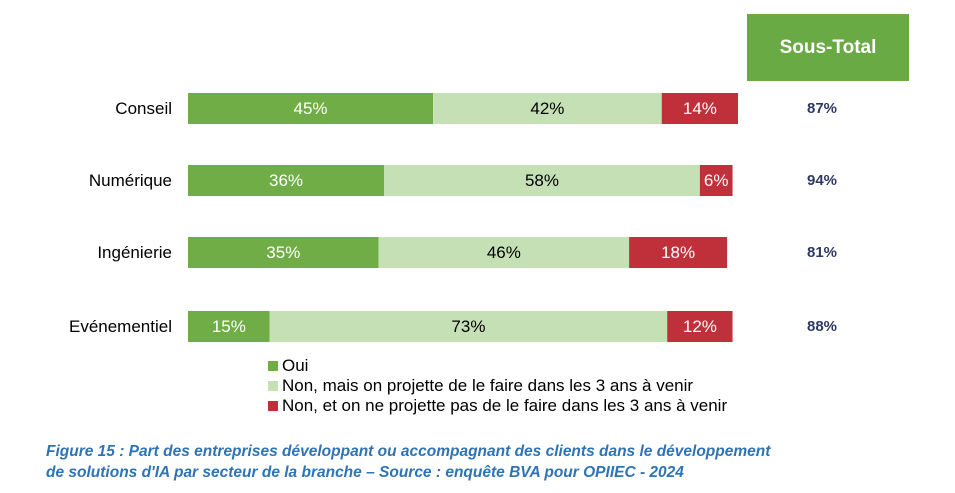 Image resolution: width=955 pixels, height=493 pixels. Describe the element at coordinates (497, 366) in the screenshot. I see `legend-item-oui: Oui` at that location.